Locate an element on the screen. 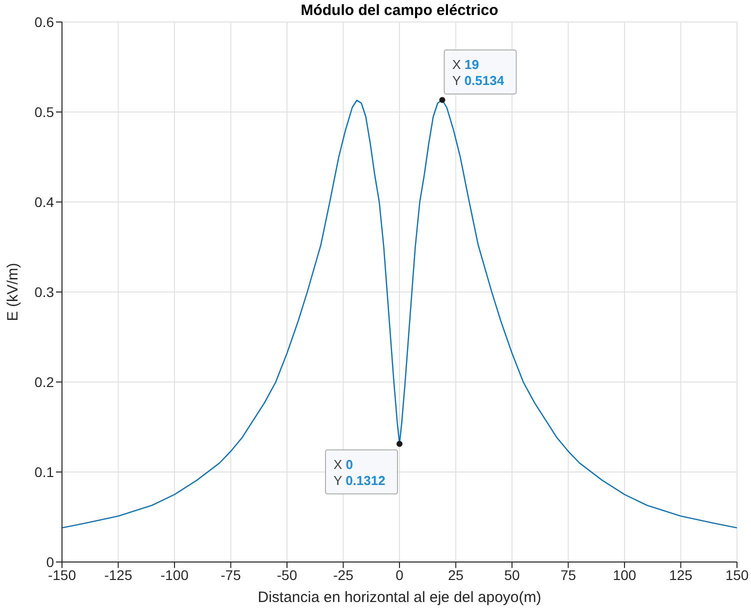  x-tick-label: -50 is located at coordinates (287, 574).